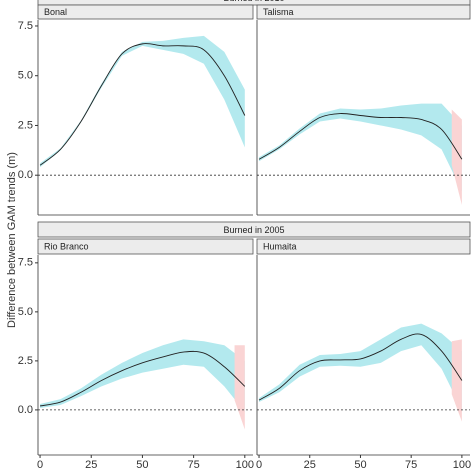  Describe the element at coordinates (278, 12) in the screenshot. I see `panel-strip-label: Talisma` at that location.